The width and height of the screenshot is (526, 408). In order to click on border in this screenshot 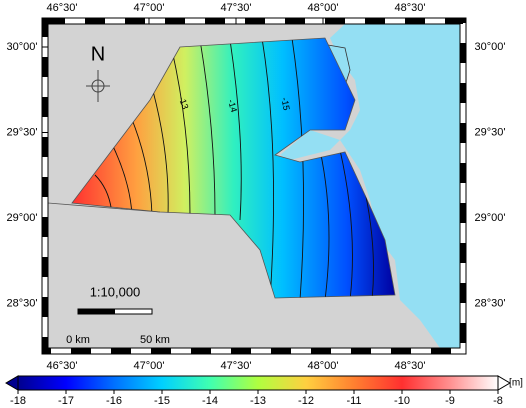, I will do `click(104, 207)`.